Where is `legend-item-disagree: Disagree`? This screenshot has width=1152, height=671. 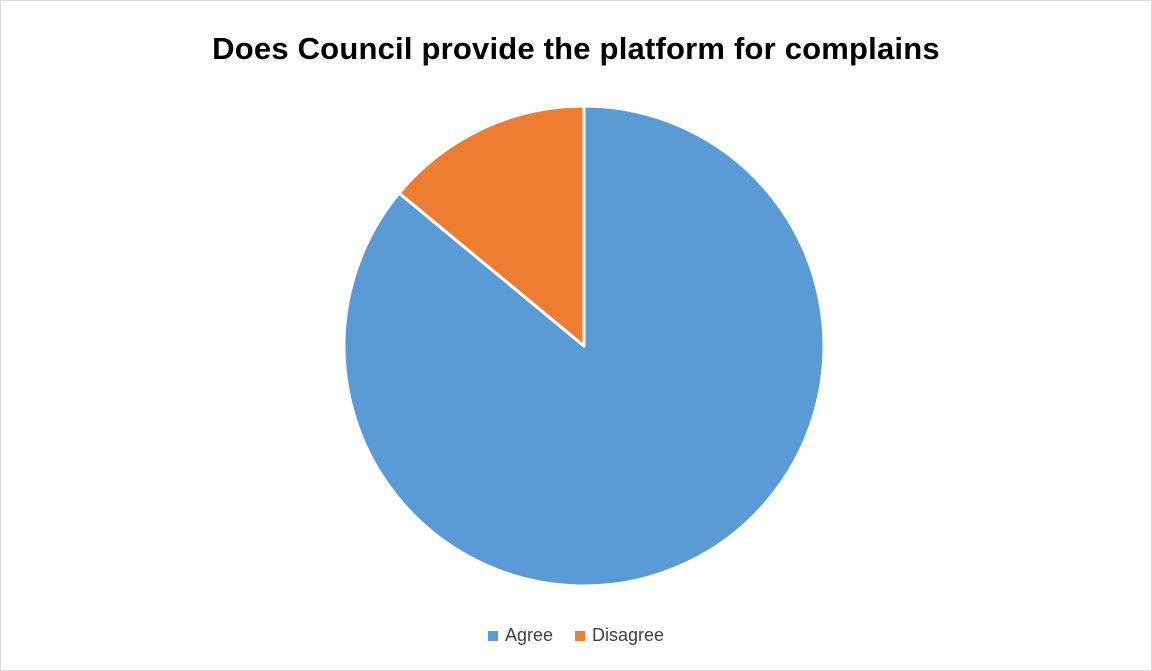 legend-item-disagree: Disagree is located at coordinates (619, 635).